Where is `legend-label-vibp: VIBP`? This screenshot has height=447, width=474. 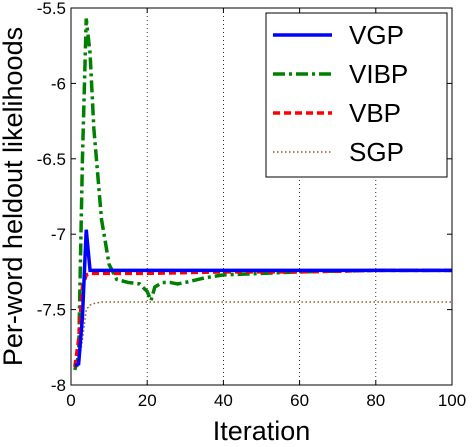
legend-label-vibp: VIBP is located at coordinates (378, 74).